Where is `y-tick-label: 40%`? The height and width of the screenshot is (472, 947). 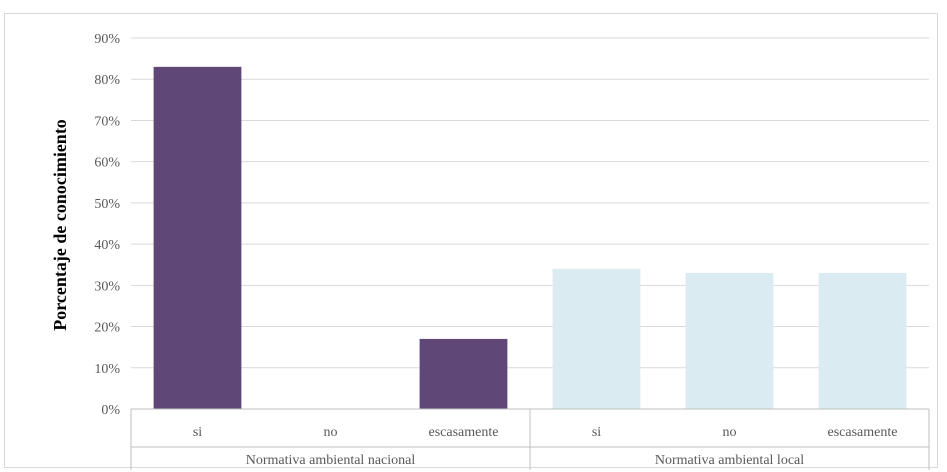
y-tick-label: 40% is located at coordinates (107, 245).